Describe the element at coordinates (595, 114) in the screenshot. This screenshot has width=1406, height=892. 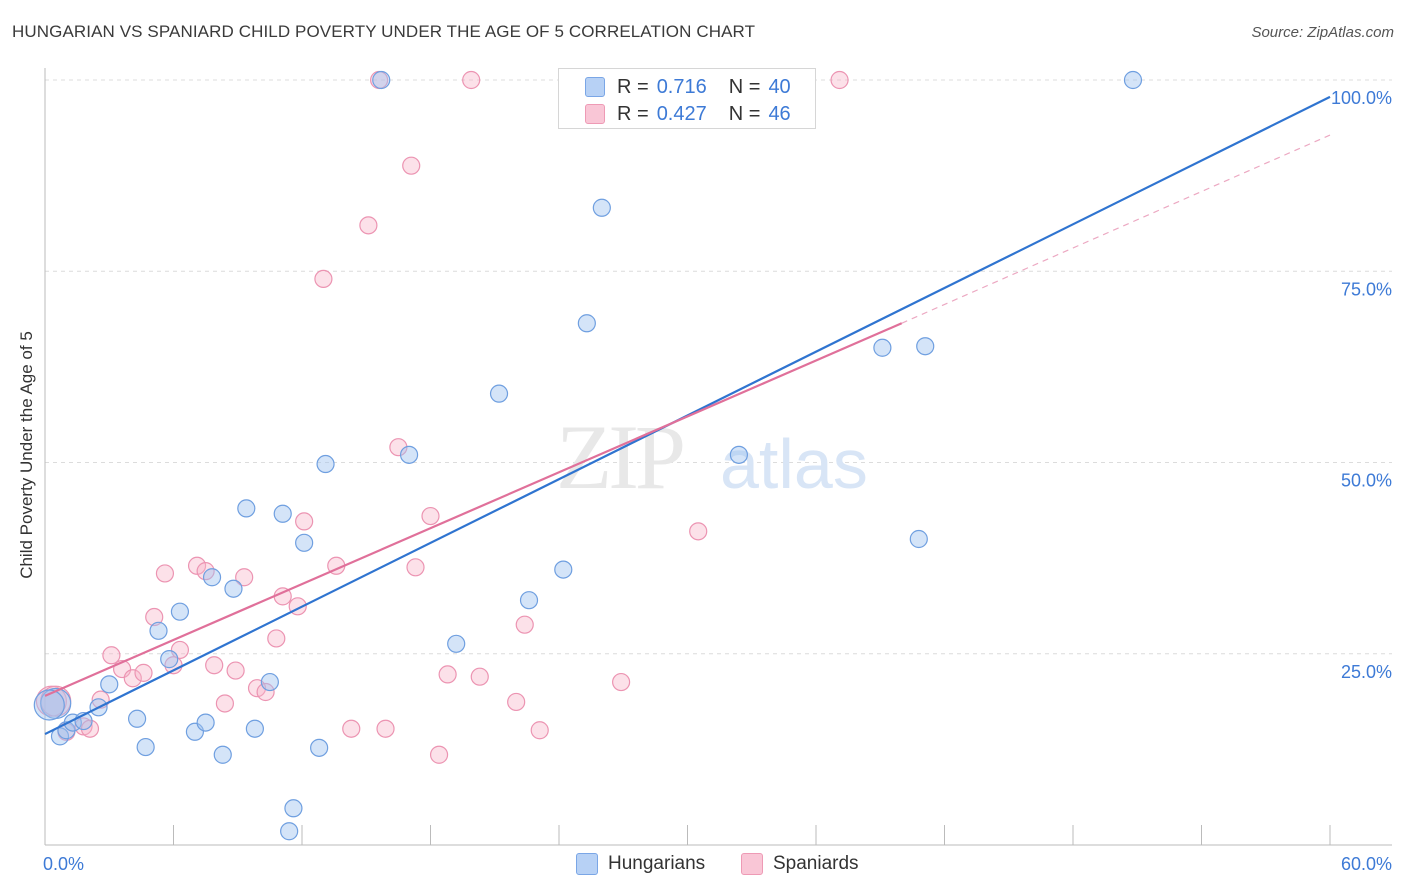
I see `spaniards-swatch` at that location.